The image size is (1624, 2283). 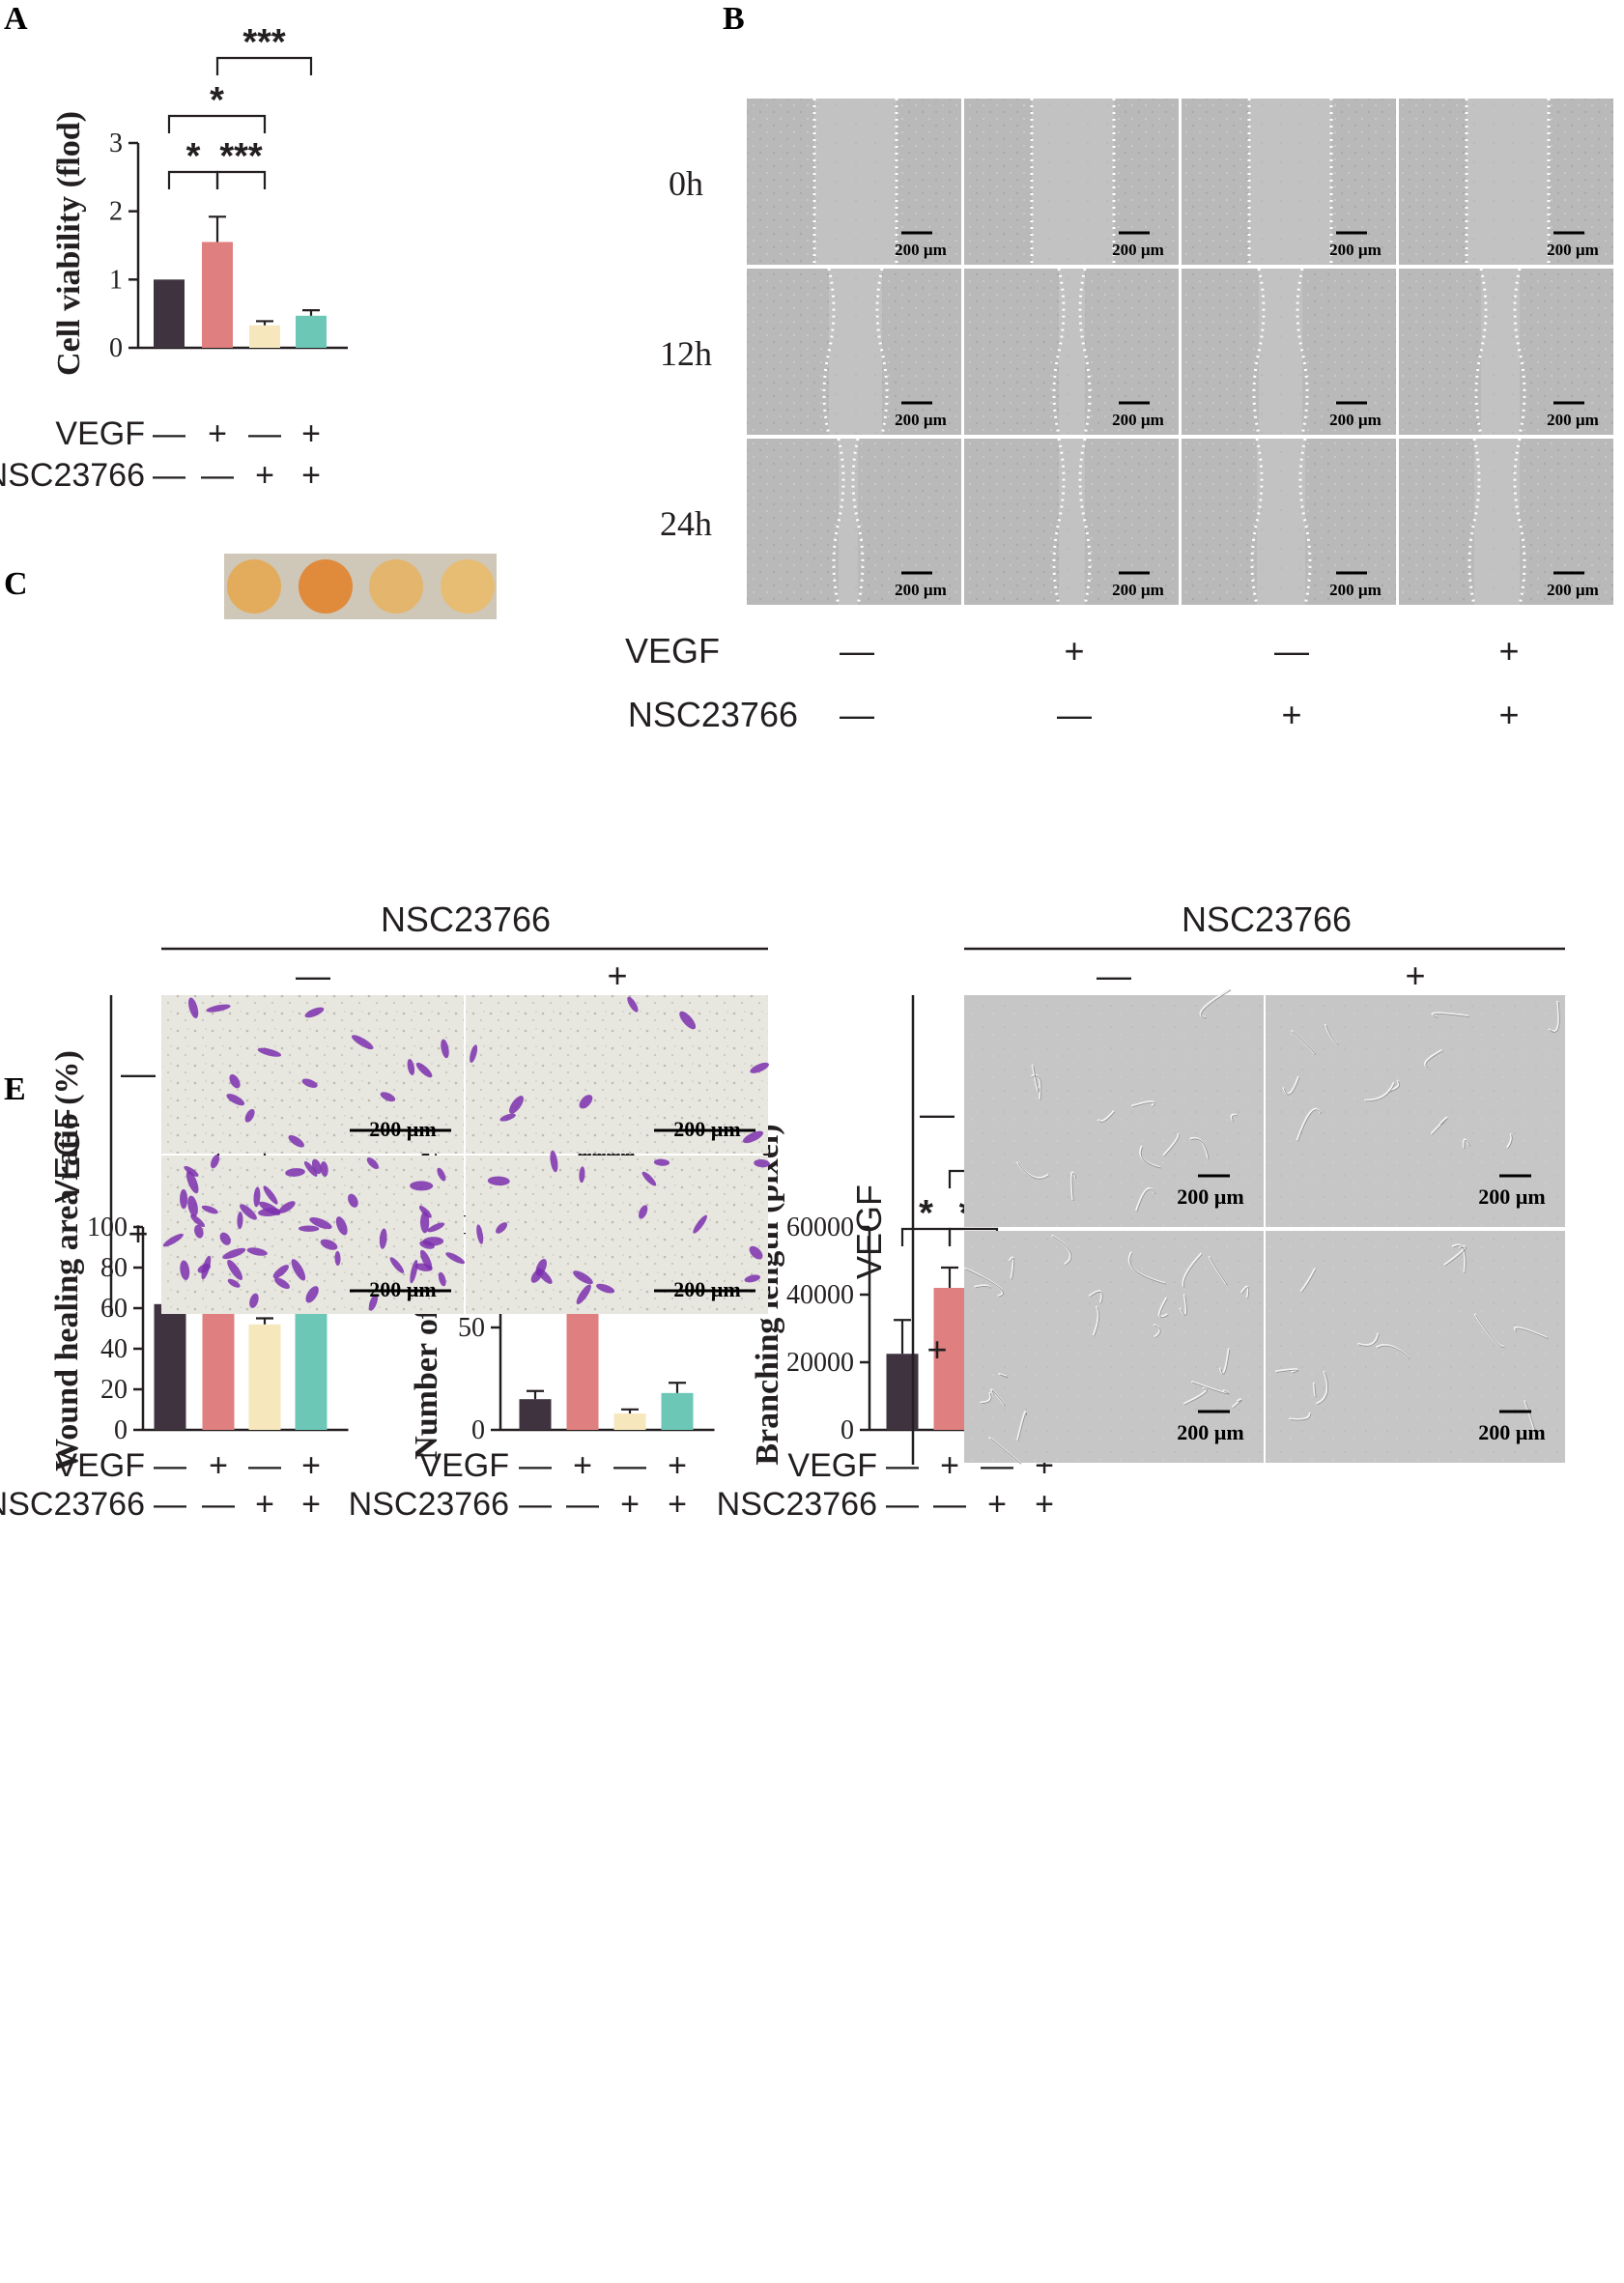 I want to click on well-plate-photo, so click(x=361, y=586).